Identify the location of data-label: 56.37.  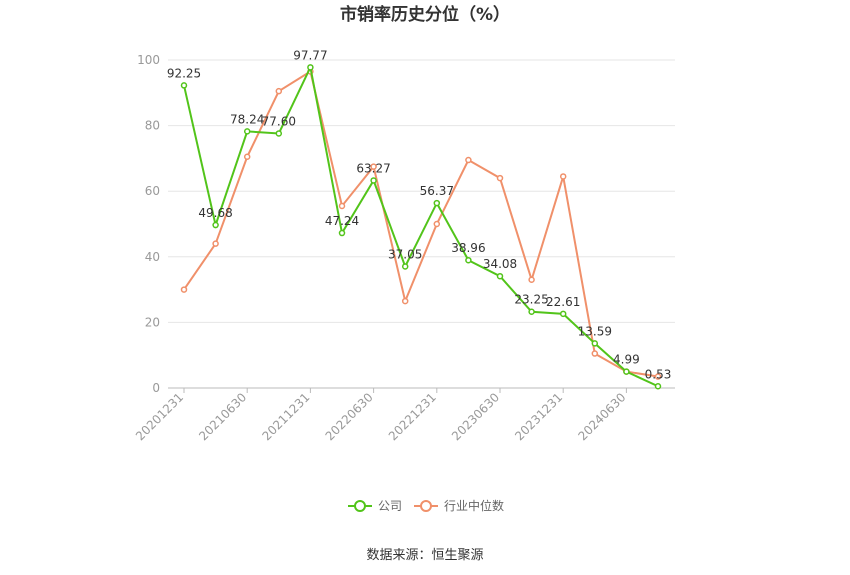
(437, 191).